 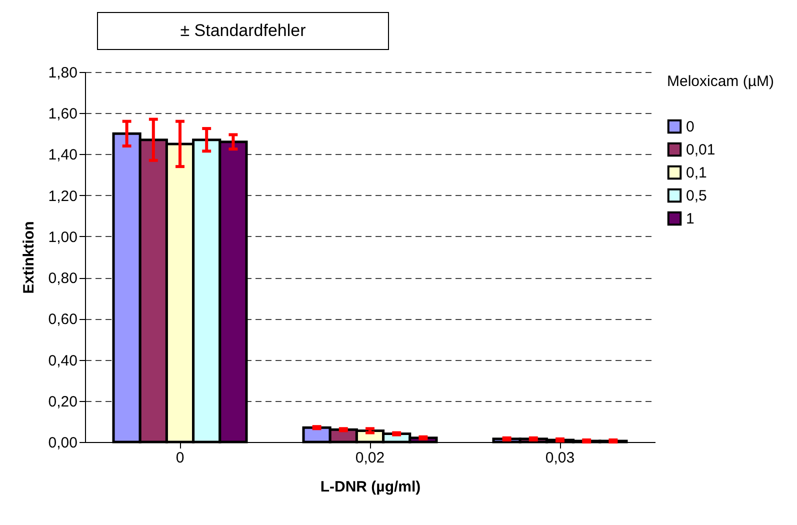 What do you see at coordinates (243, 31) in the screenshot?
I see `text: ± Standardfehler` at bounding box center [243, 31].